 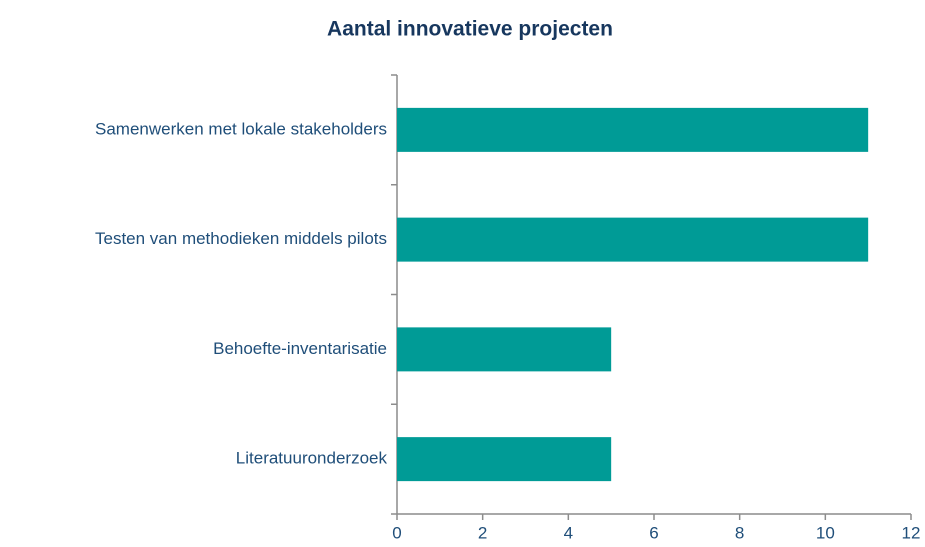 I want to click on x-tick-label: 4, so click(x=568, y=532).